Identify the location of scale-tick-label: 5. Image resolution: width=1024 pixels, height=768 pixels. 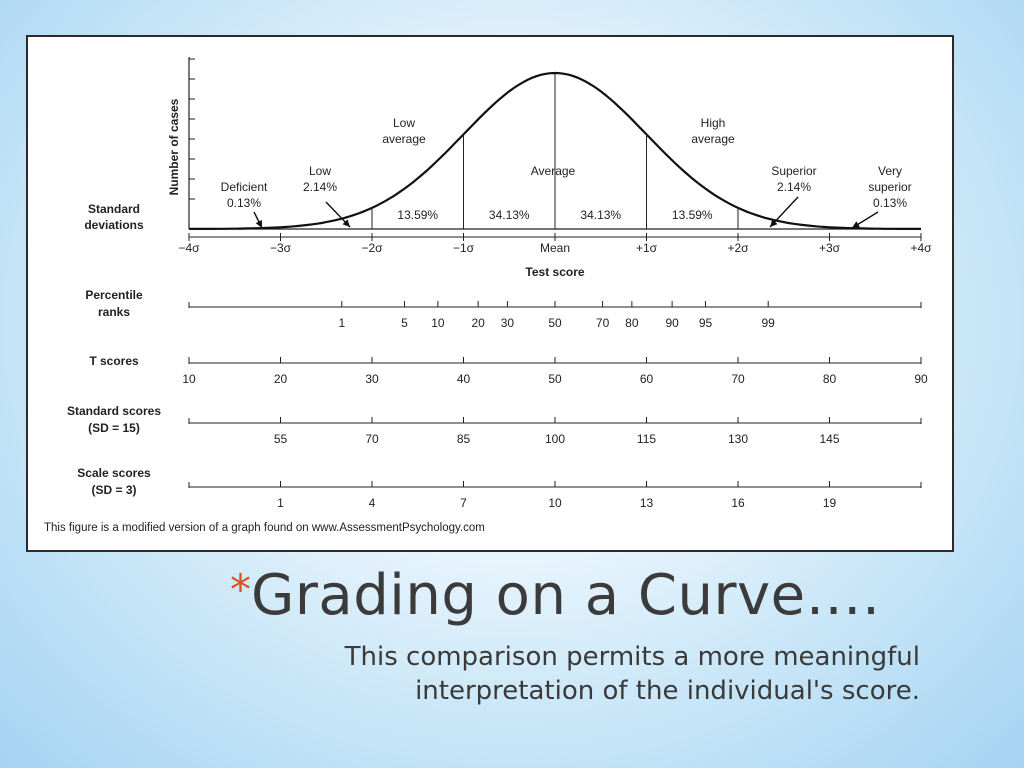
(404, 323).